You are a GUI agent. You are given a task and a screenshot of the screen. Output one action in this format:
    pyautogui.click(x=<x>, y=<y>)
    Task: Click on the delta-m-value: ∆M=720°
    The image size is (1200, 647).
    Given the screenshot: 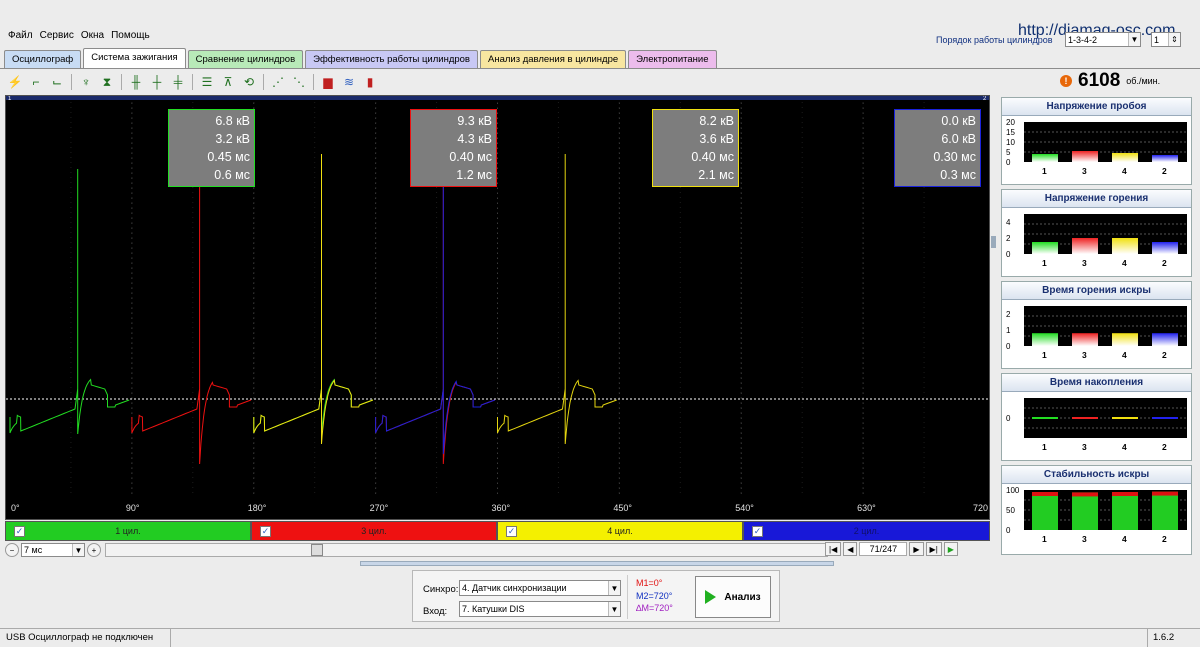 What is the action you would take?
    pyautogui.click(x=654, y=608)
    